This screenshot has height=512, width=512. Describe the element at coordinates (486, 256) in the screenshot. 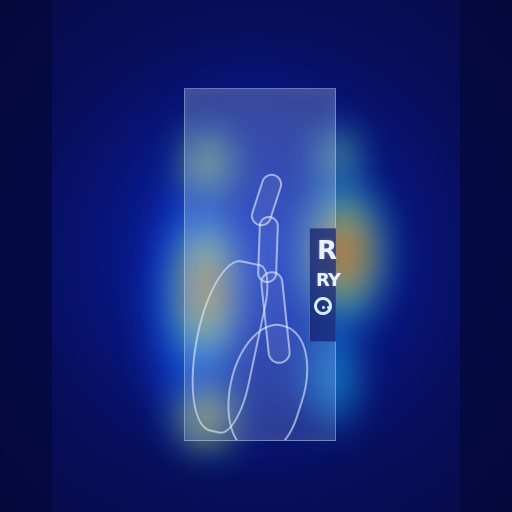

I see `right-dark-band` at that location.